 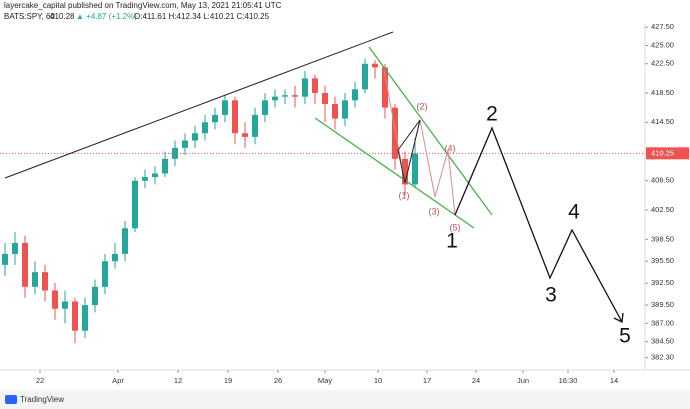 I want to click on x-tick-label: 24, so click(x=476, y=380).